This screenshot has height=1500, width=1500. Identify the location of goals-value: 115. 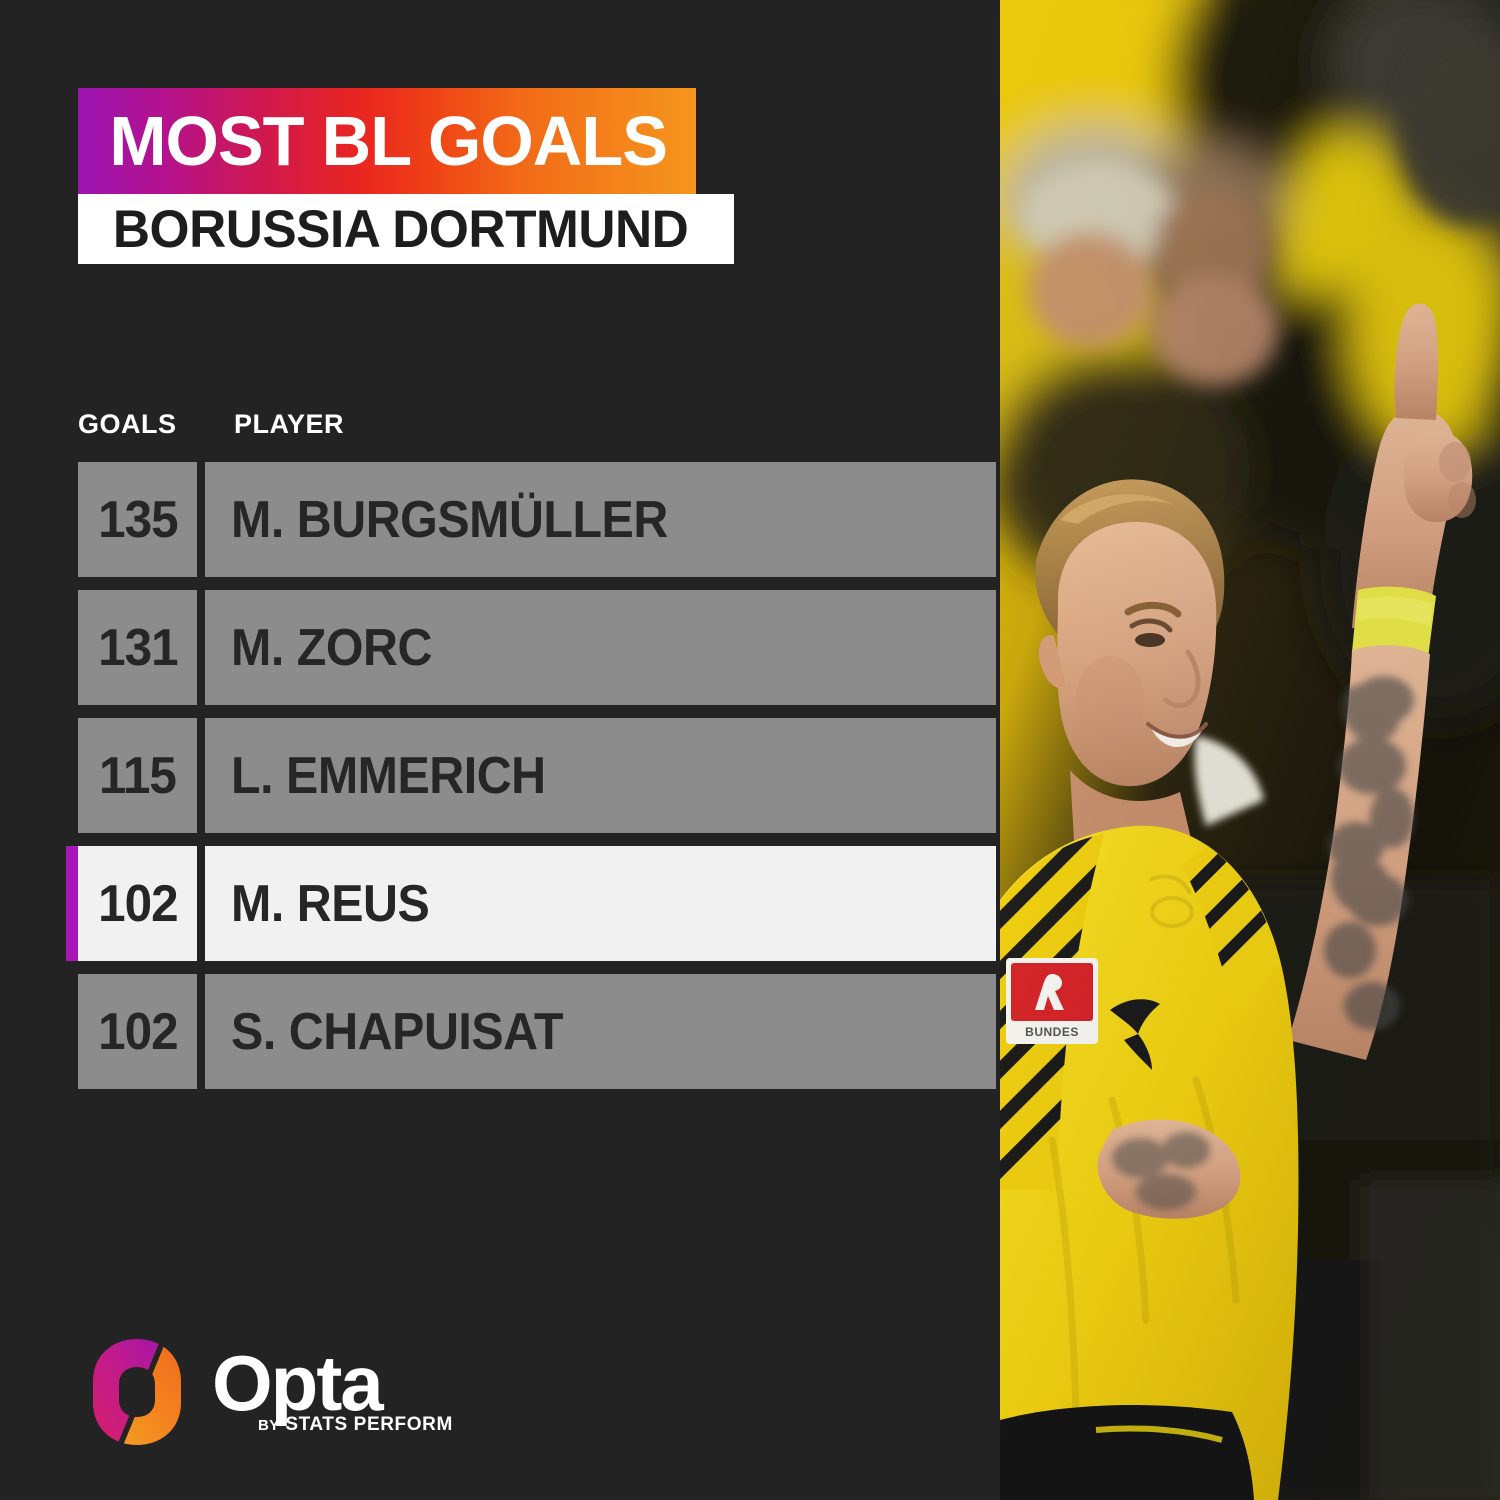
(138, 775).